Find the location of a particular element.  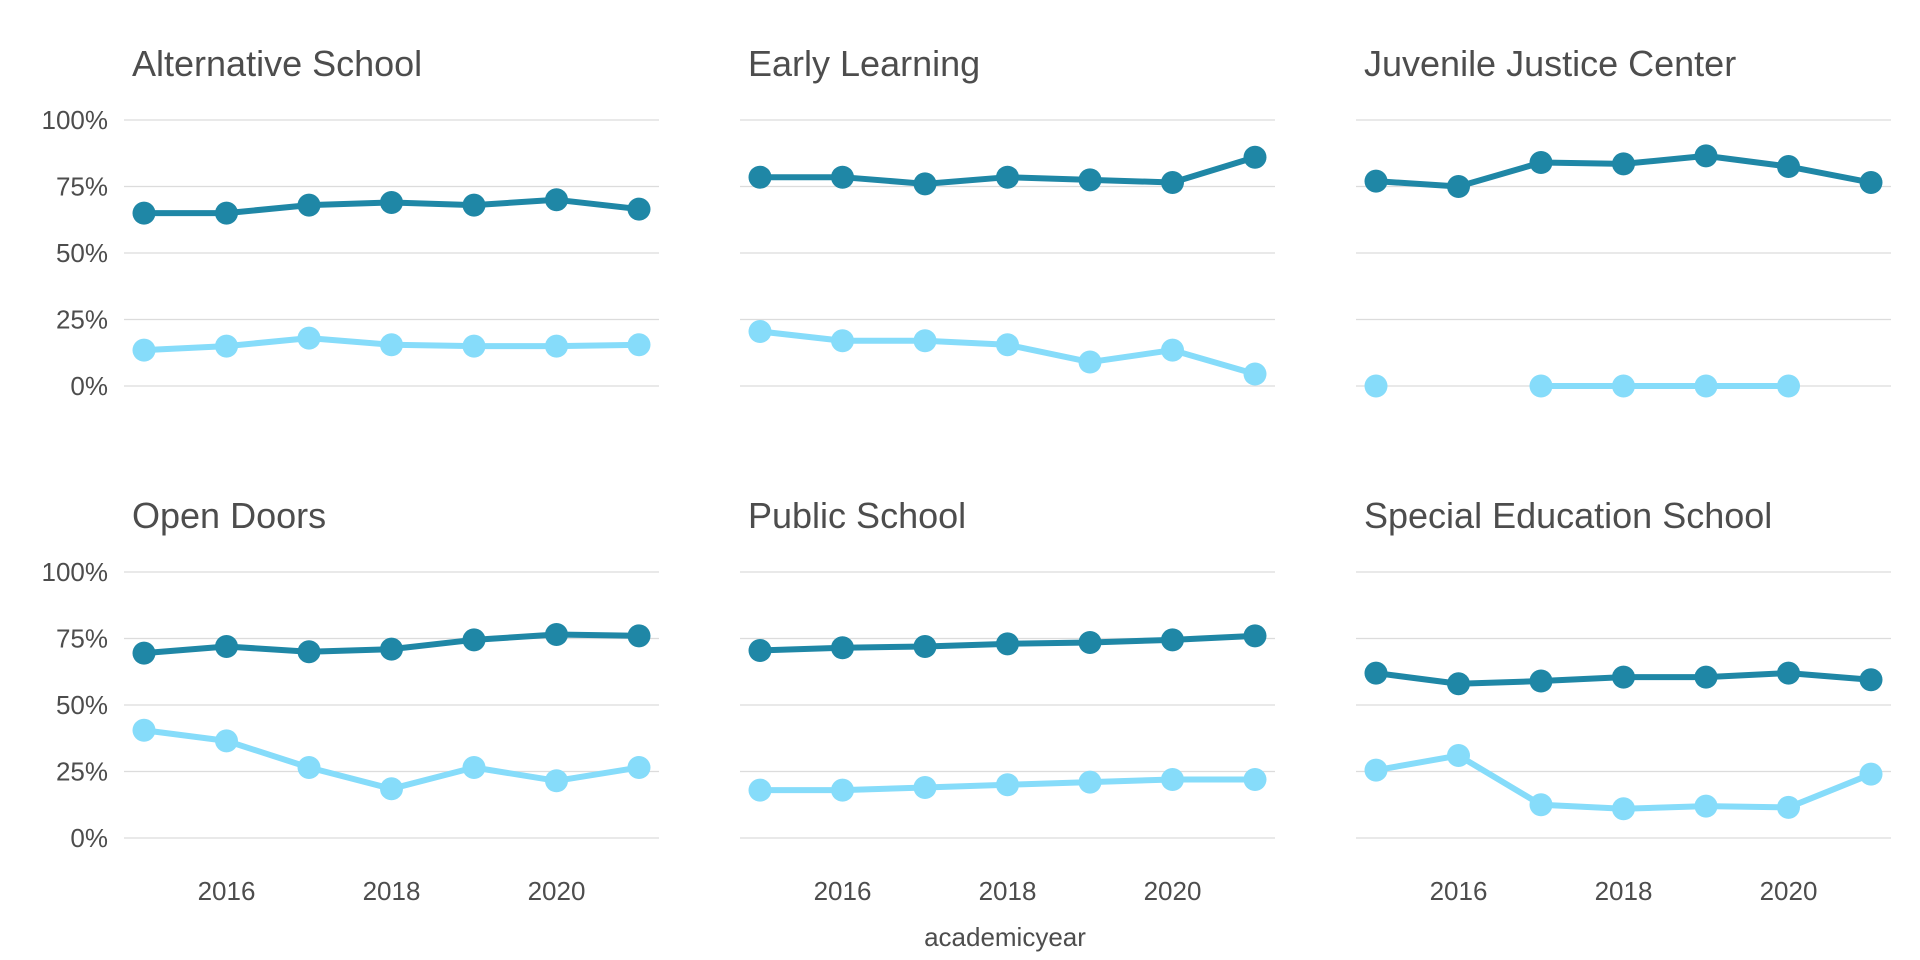

panel-title: Public School is located at coordinates (857, 515).